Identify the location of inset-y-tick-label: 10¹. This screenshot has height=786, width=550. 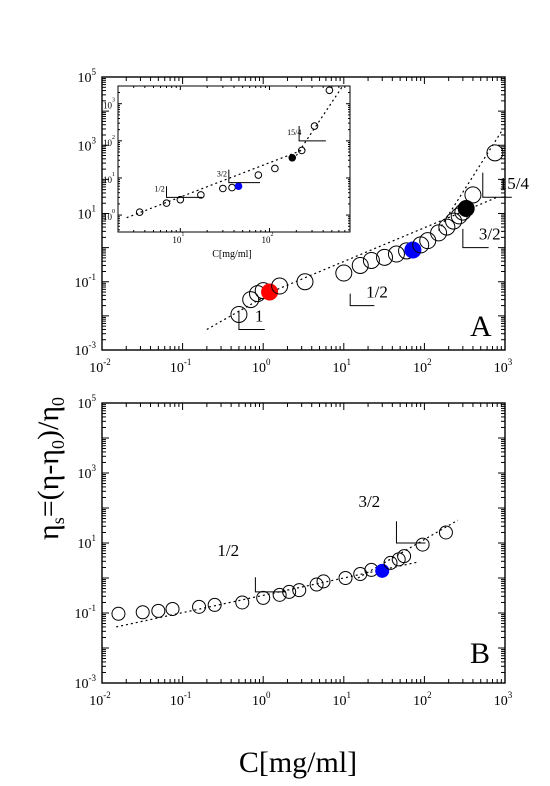
(109, 178).